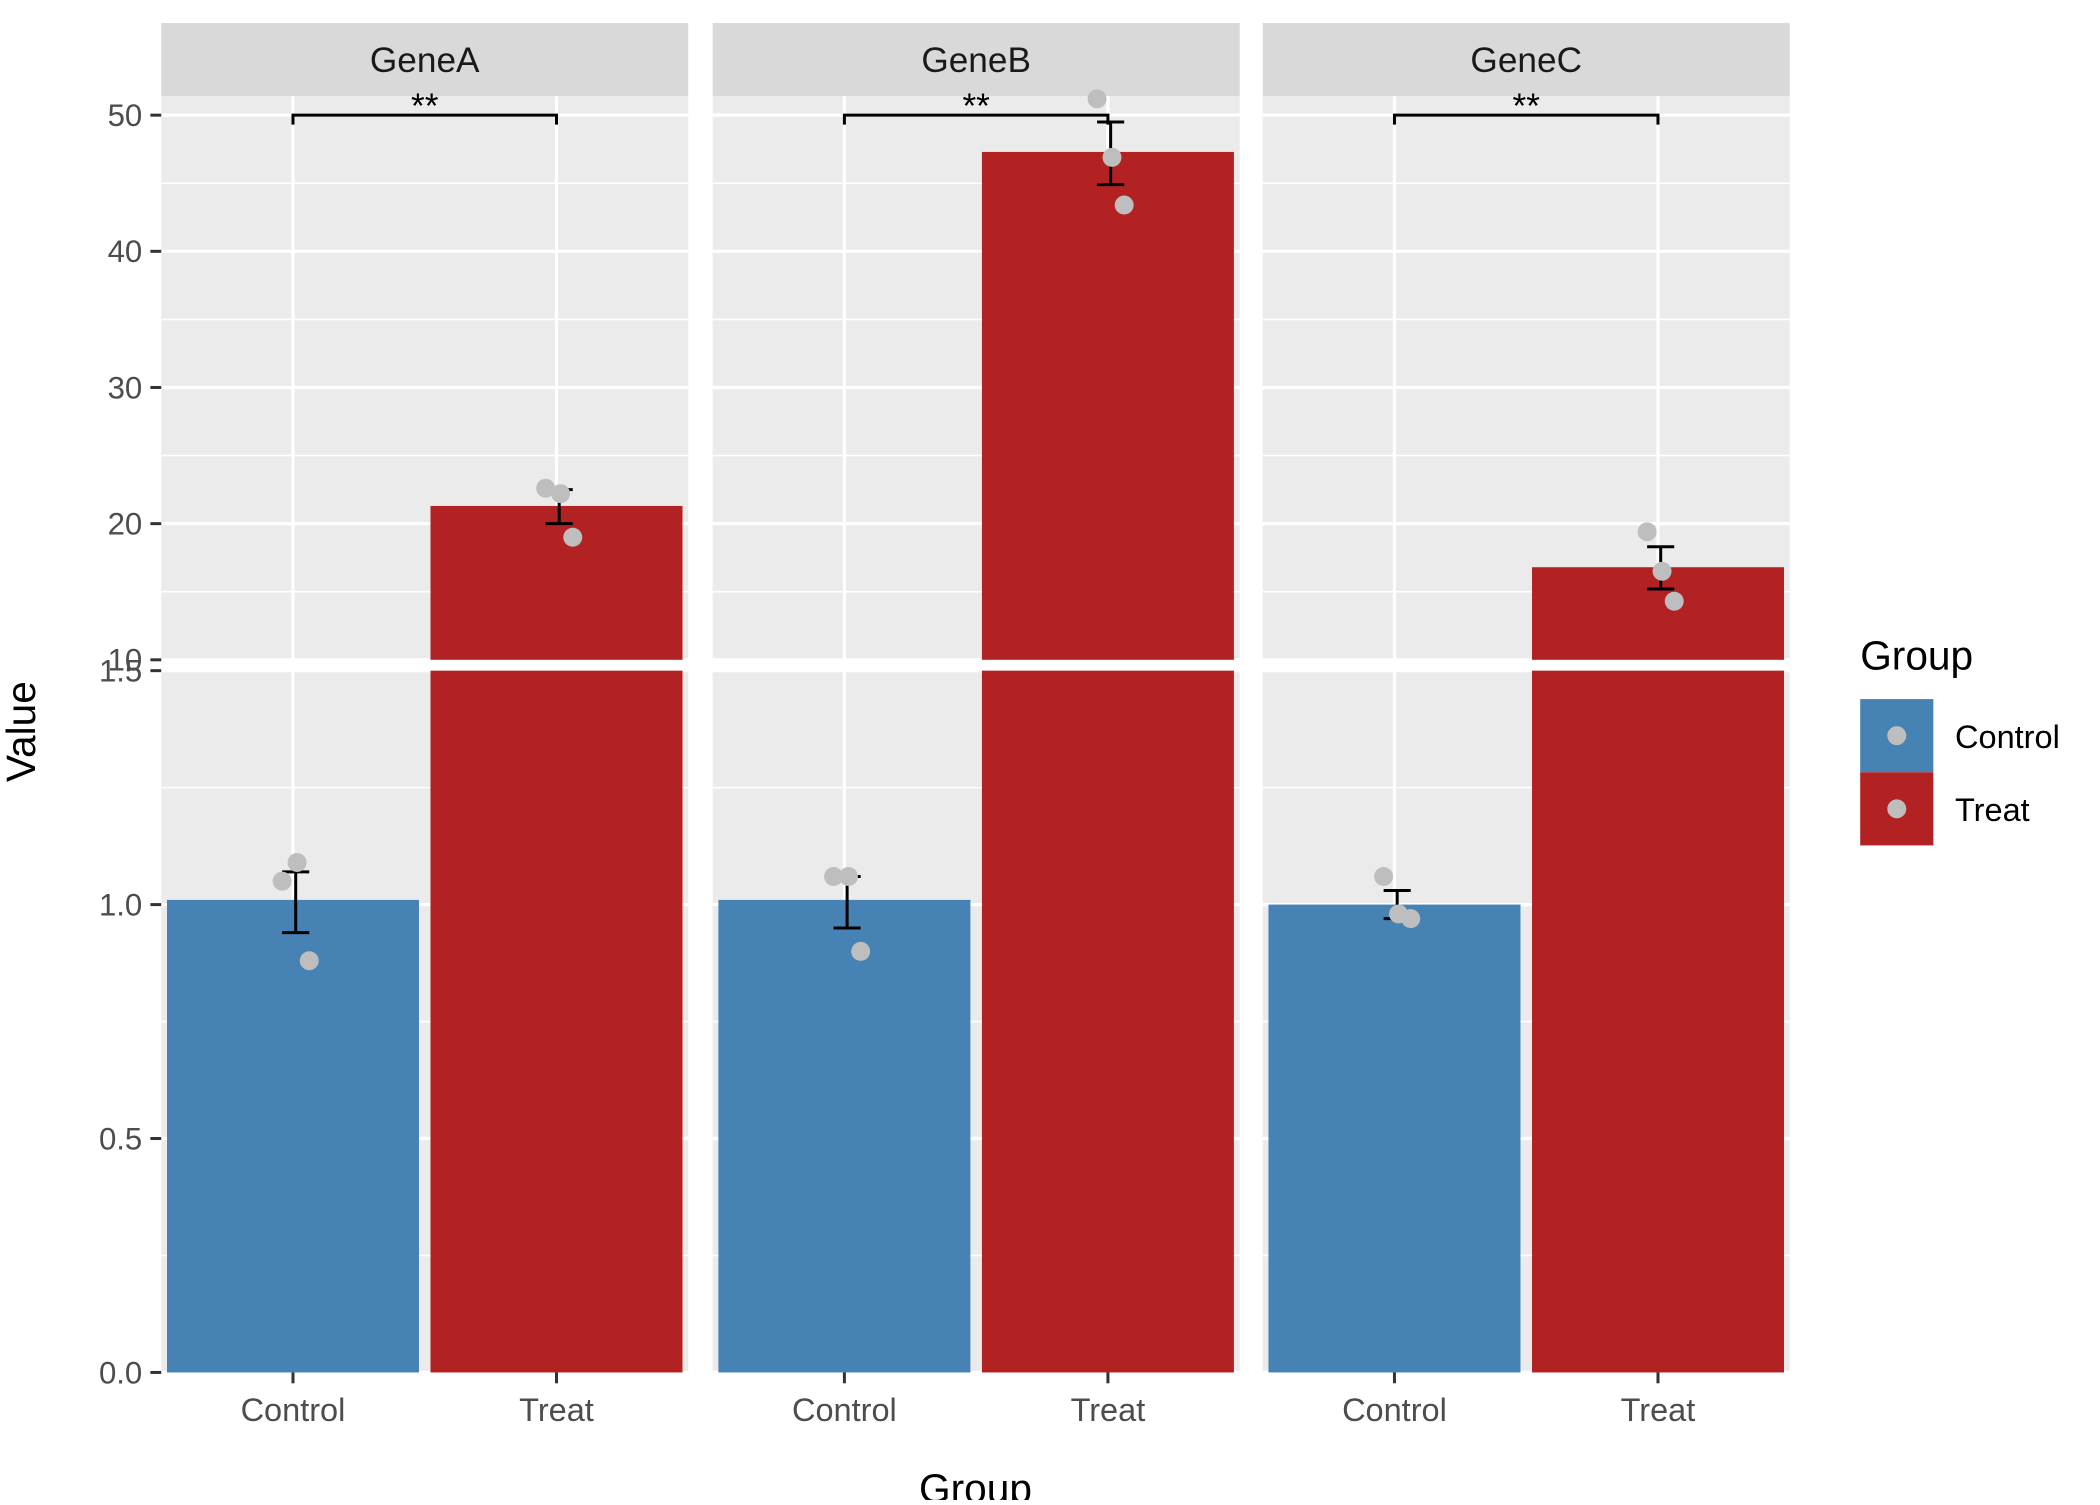 This screenshot has width=2100, height=1505. What do you see at coordinates (125, 387) in the screenshot?
I see `y-tick-label-upper: 30` at bounding box center [125, 387].